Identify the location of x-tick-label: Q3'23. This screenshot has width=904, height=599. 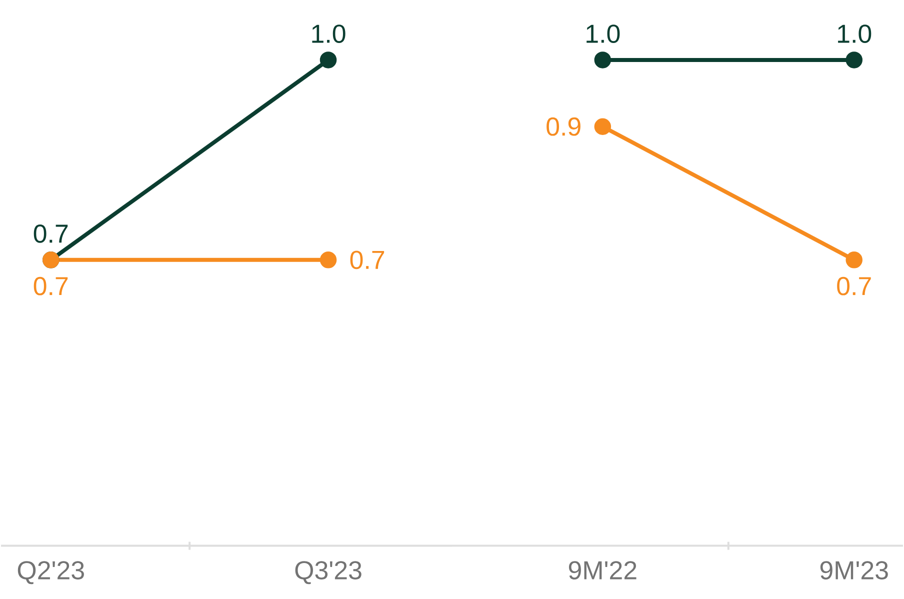
(328, 572).